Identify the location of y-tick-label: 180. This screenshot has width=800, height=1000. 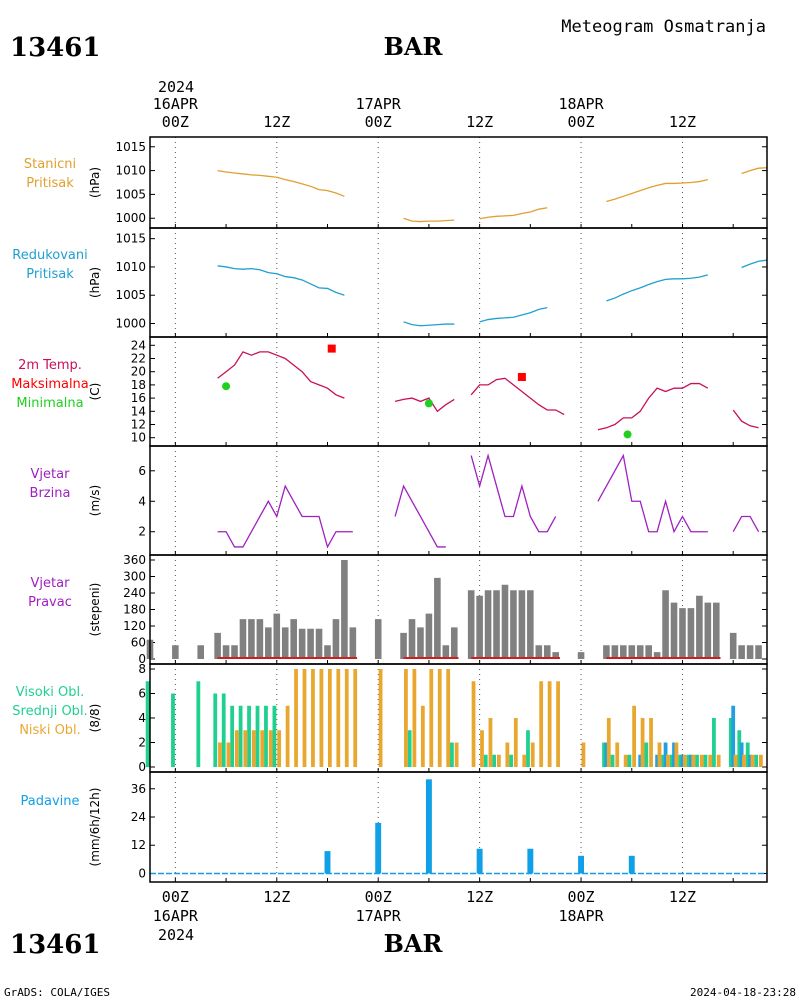
(134, 610).